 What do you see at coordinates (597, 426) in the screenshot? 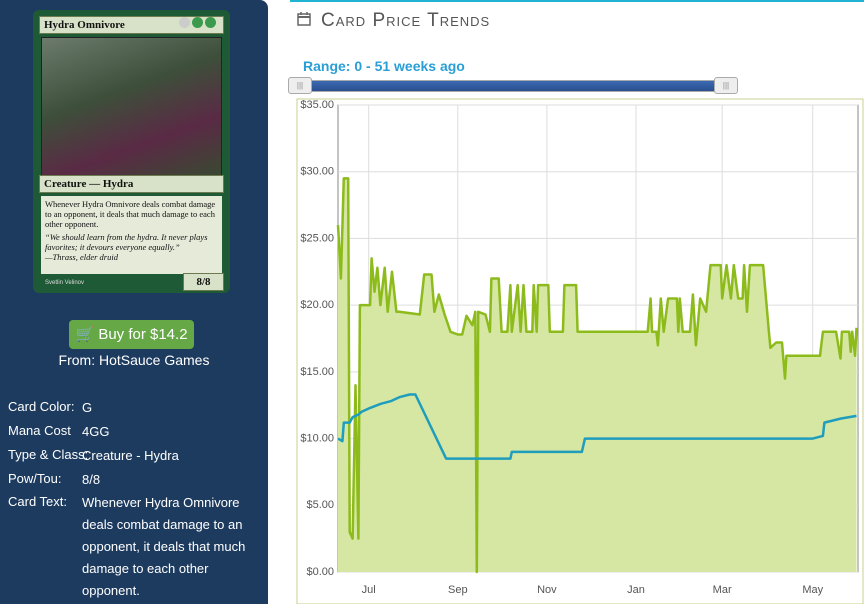
I see `line` at bounding box center [597, 426].